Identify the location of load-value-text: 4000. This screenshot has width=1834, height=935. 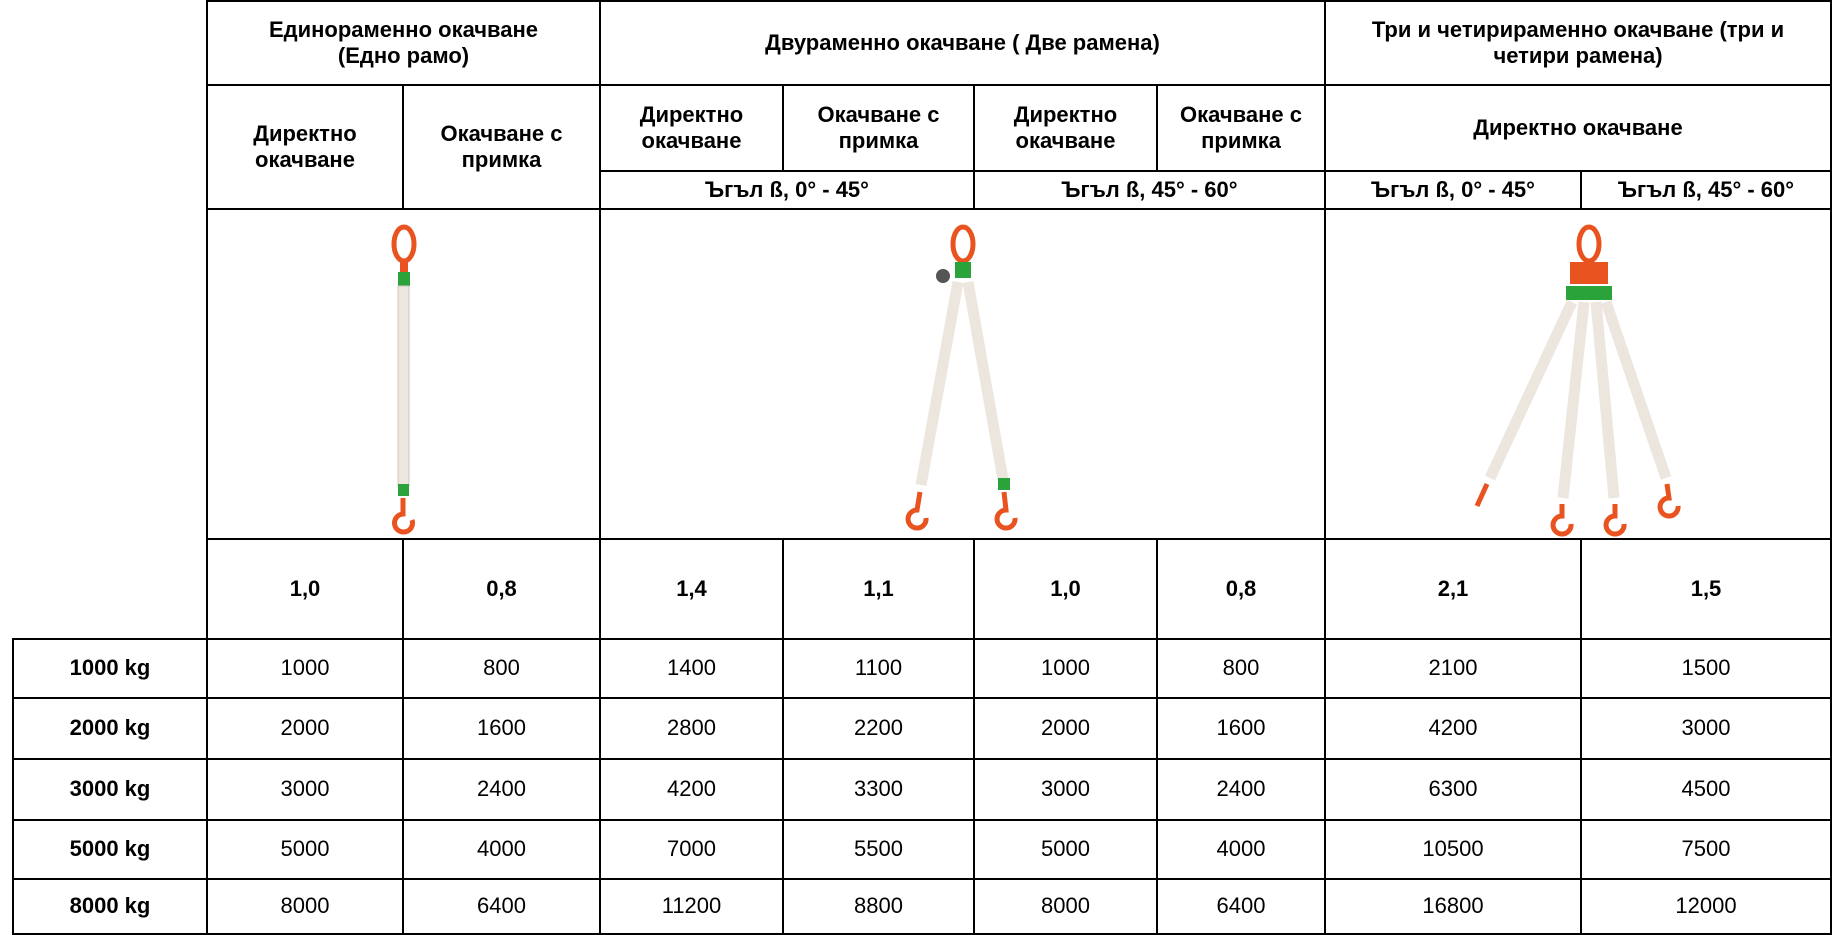
(501, 849).